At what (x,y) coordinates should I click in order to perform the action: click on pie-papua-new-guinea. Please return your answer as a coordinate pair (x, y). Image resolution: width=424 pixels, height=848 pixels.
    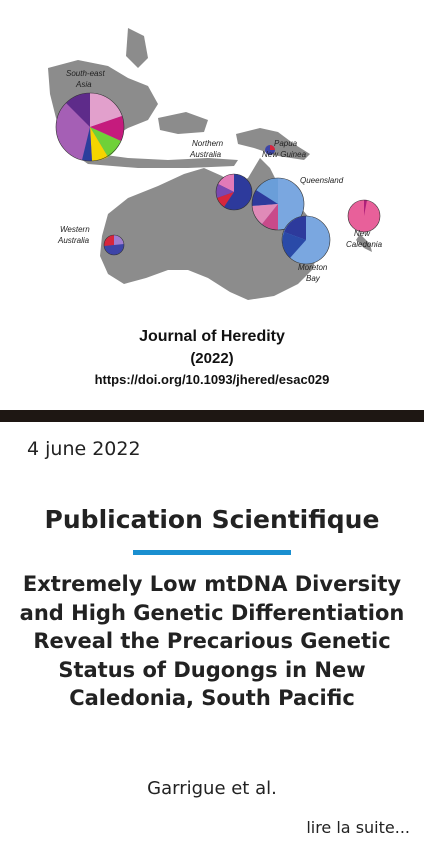
    Looking at the image, I should click on (270, 150).